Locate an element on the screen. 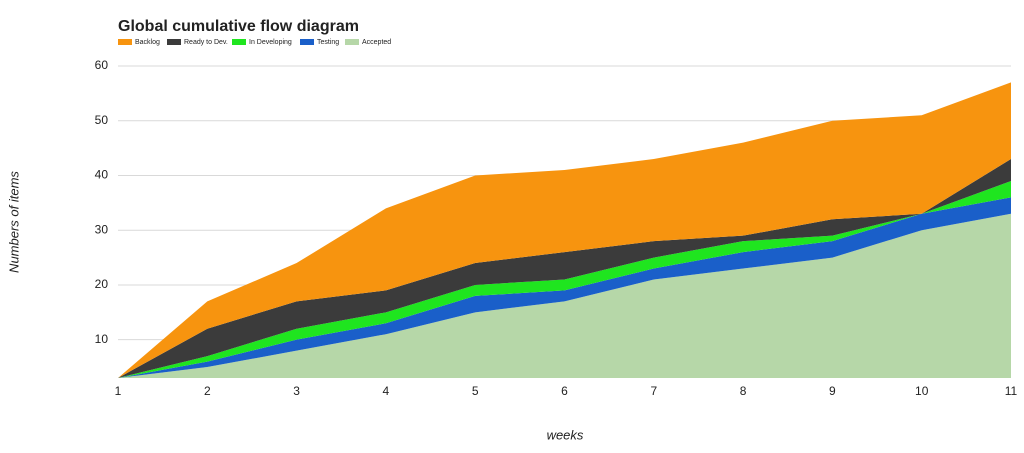 The width and height of the screenshot is (1024, 453). y-tick-label: 50 is located at coordinates (102, 120).